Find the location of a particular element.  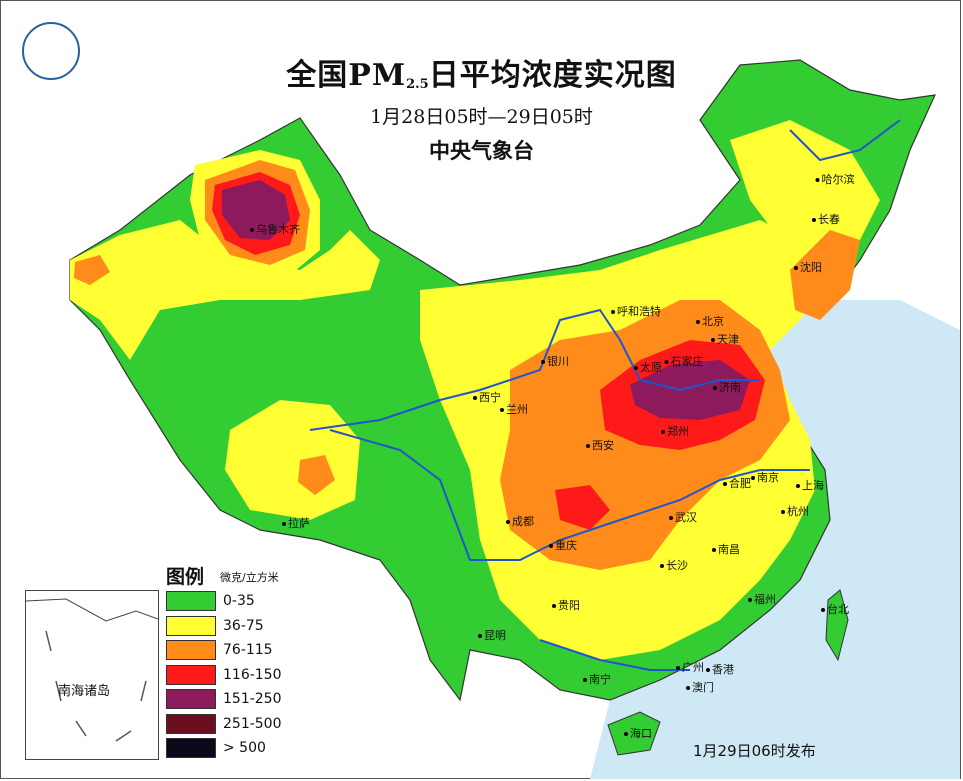

inset-map is located at coordinates (92, 670).